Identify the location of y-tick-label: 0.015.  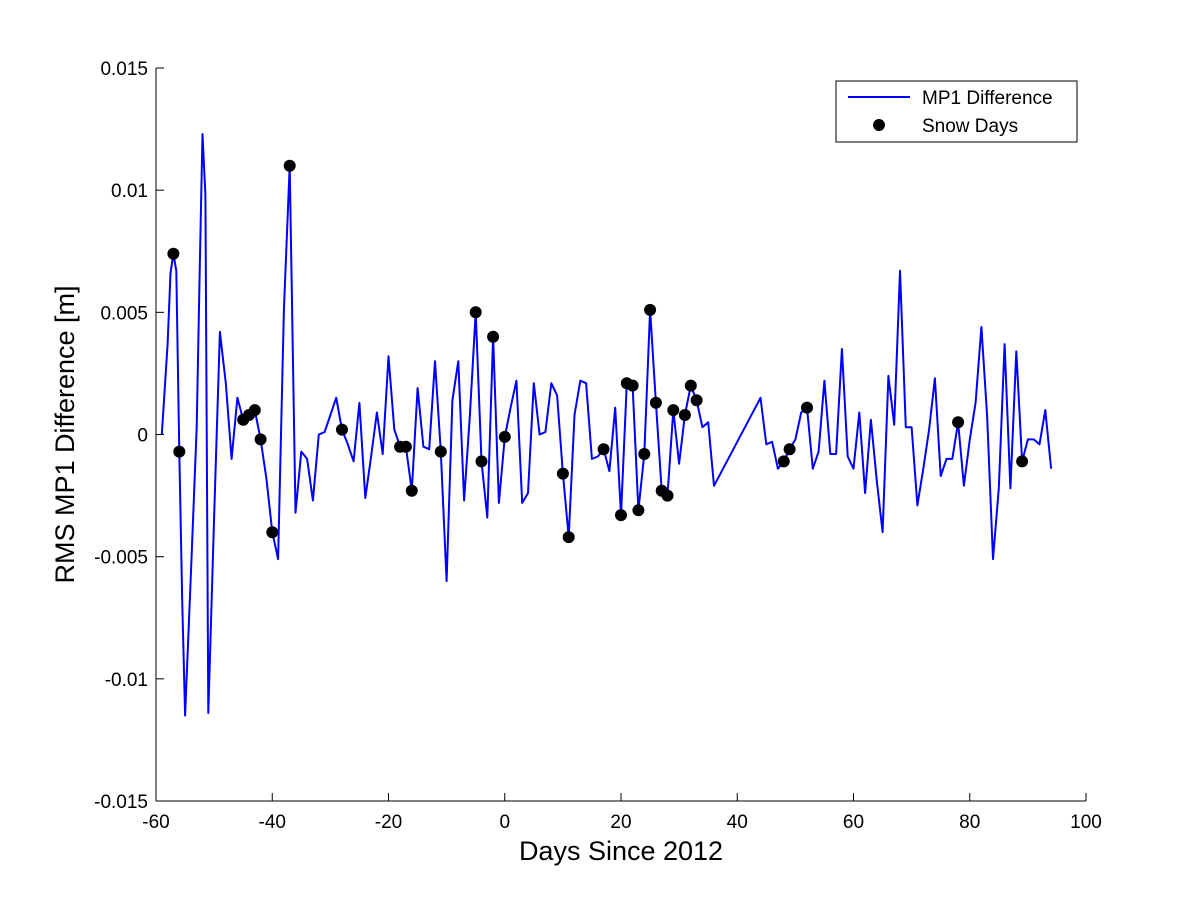
(124, 69).